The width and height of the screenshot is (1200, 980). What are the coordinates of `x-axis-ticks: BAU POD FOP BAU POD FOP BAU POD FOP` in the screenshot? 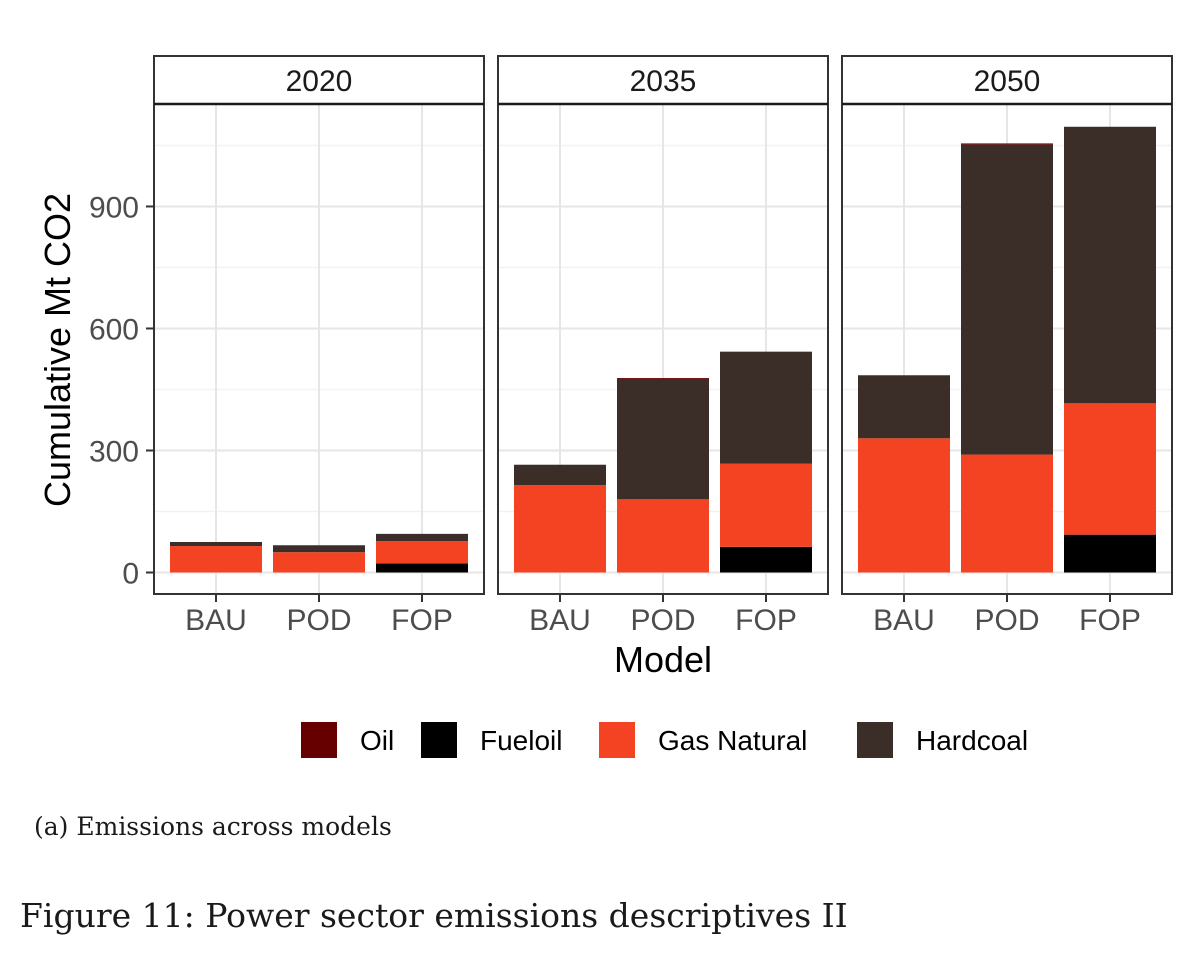 It's located at (663, 615).